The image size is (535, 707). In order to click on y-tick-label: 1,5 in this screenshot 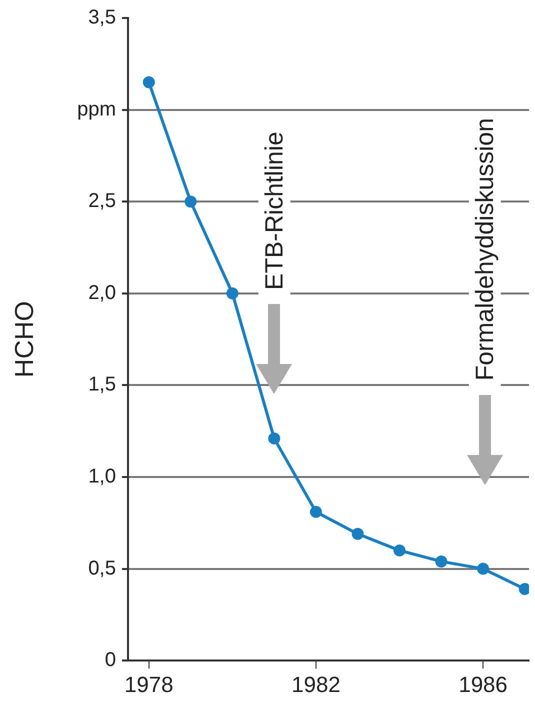, I will do `click(102, 385)`.